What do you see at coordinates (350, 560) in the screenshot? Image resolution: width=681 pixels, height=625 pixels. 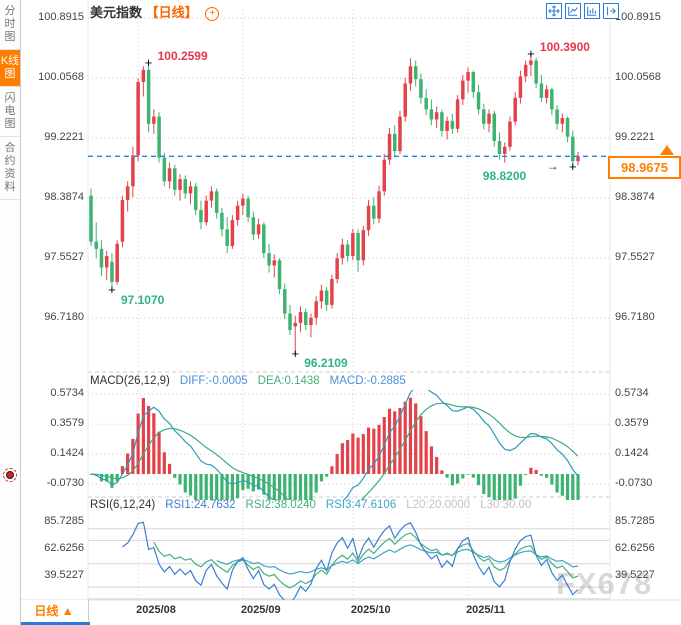 I see `rsi-panel` at bounding box center [350, 560].